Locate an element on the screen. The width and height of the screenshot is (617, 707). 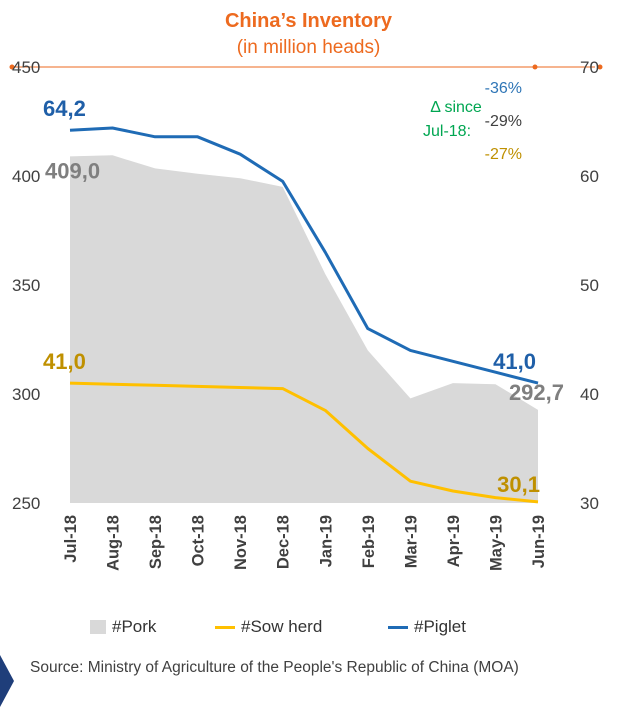
left-tick-label: 300 is located at coordinates (26, 394).